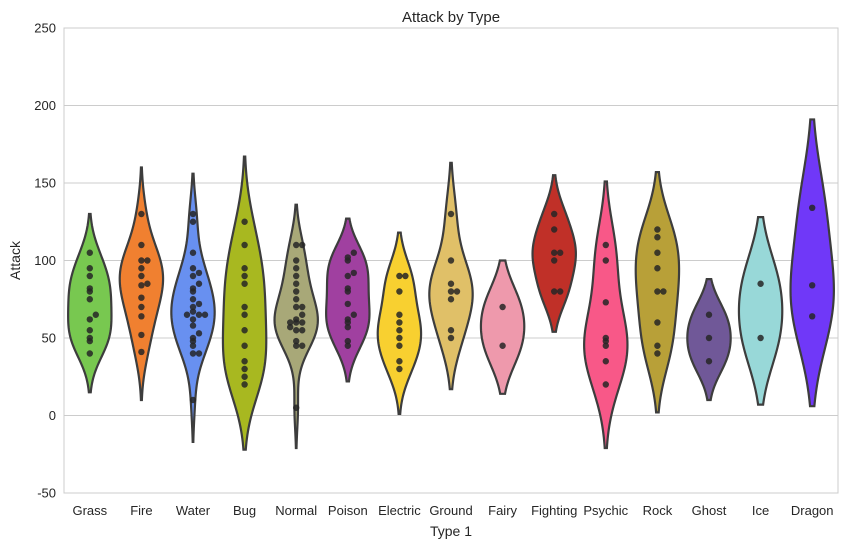  Describe the element at coordinates (296, 326) in the screenshot. I see `violin-normal` at that location.